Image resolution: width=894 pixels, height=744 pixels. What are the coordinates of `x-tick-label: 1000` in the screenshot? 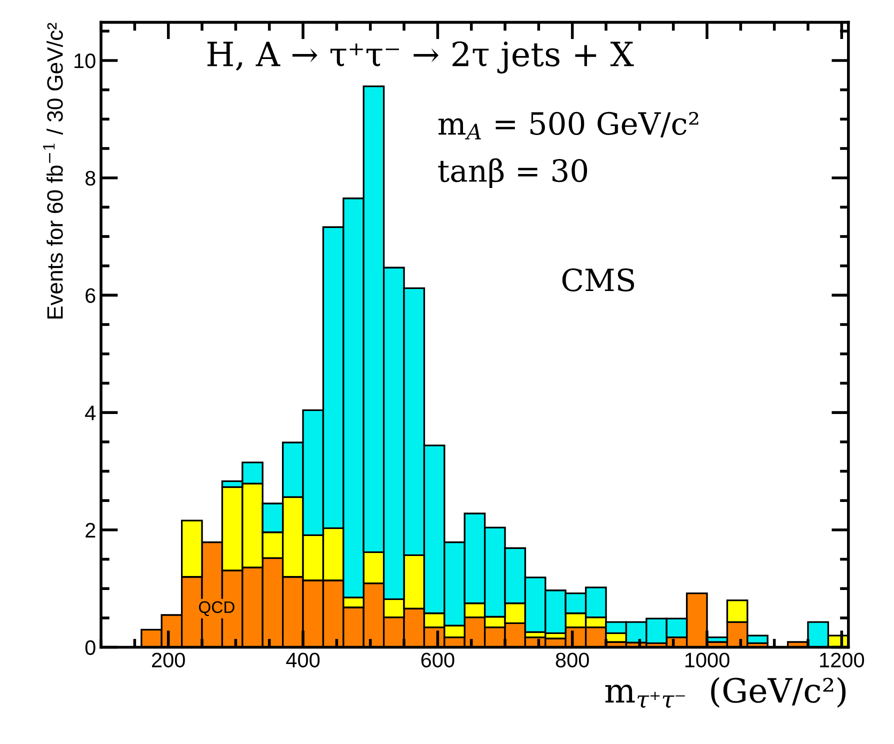 It's located at (707, 660).